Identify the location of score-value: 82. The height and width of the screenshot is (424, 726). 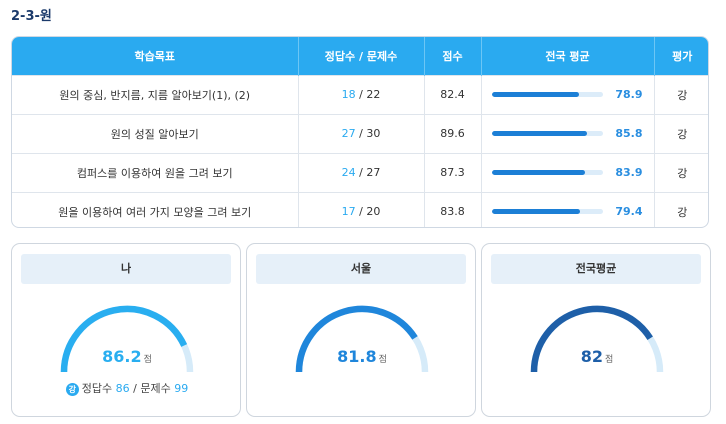
(591, 356).